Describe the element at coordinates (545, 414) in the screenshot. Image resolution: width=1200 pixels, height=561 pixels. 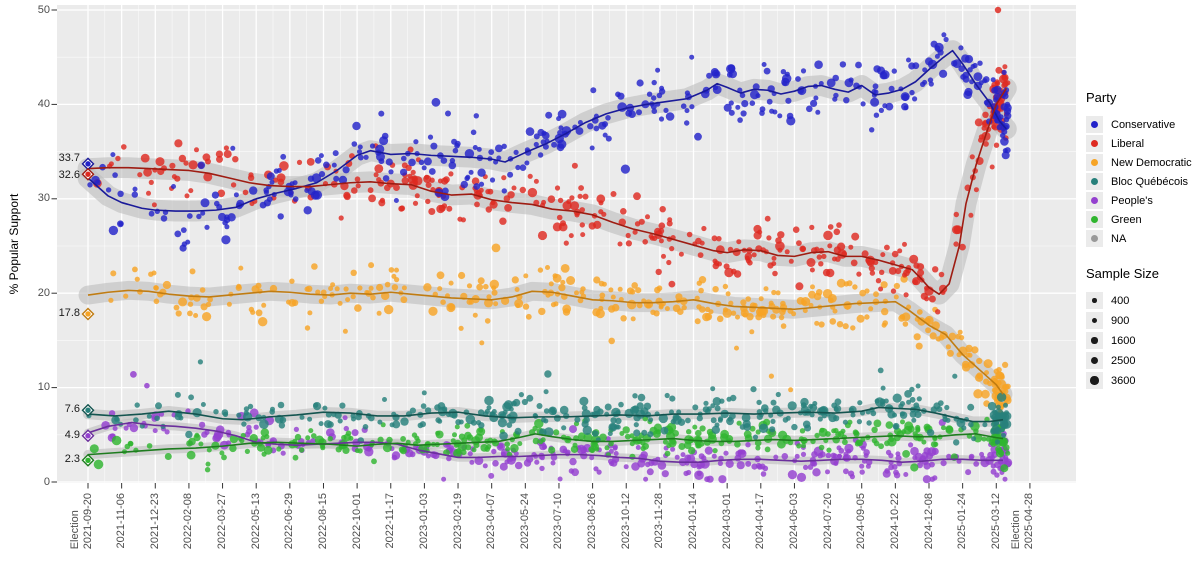
I see `trend-line-Bloc Québécois` at that location.